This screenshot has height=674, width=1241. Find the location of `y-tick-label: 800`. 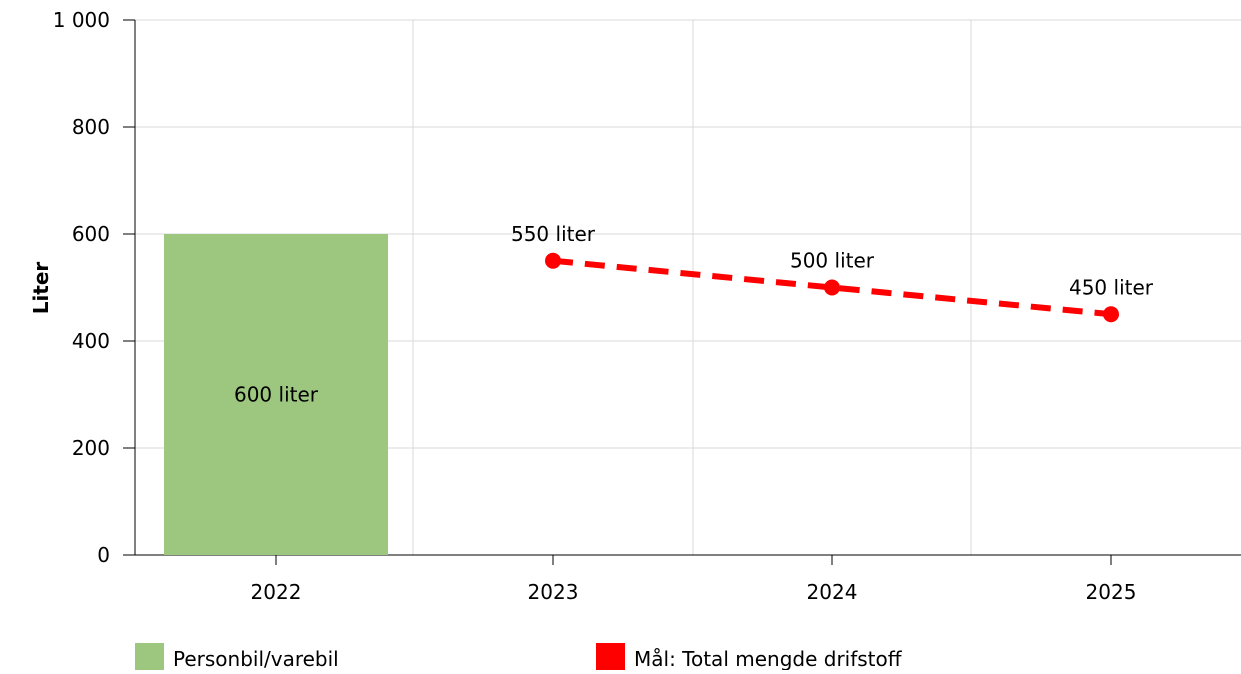

y-tick-label: 800 is located at coordinates (91, 127).